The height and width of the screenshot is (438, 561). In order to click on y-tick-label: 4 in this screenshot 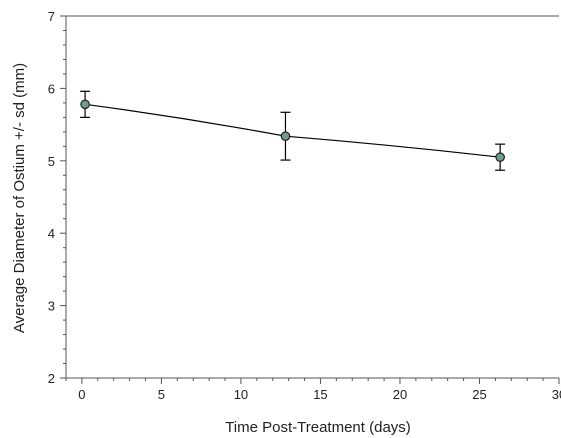, I will do `click(51, 233)`.